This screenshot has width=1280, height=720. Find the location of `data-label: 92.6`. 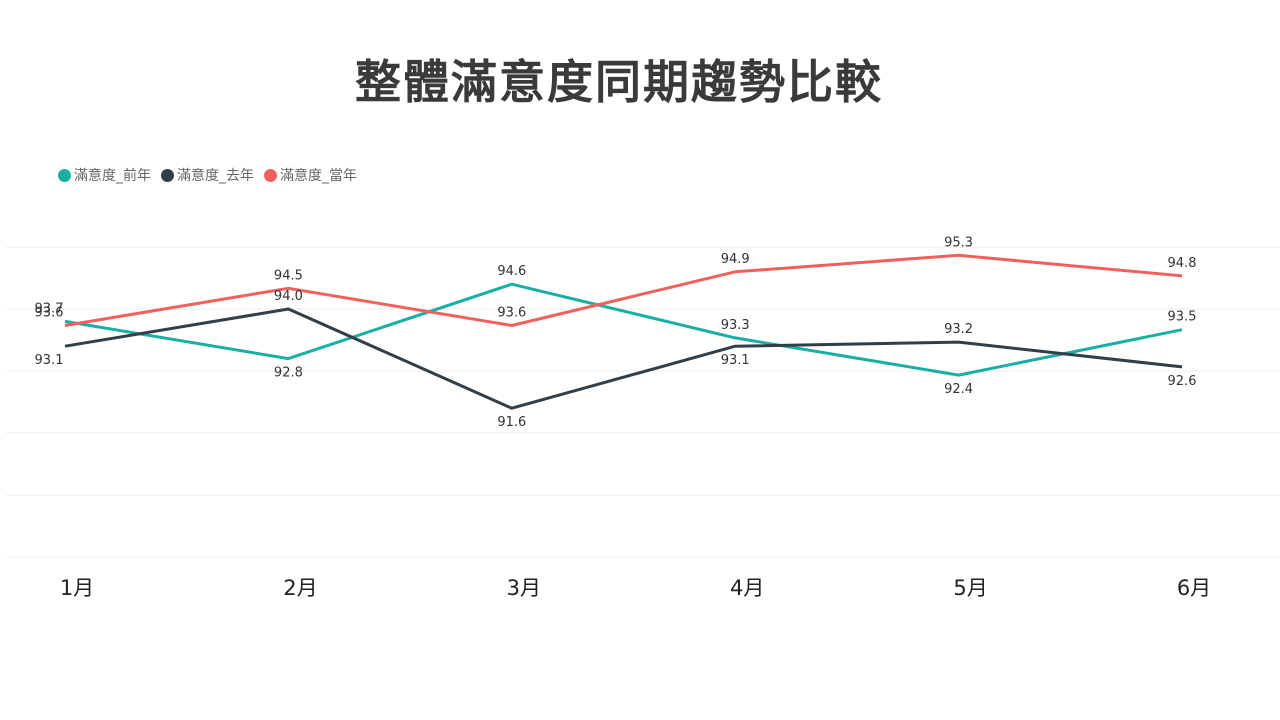

data-label: 92.6 is located at coordinates (1182, 381).